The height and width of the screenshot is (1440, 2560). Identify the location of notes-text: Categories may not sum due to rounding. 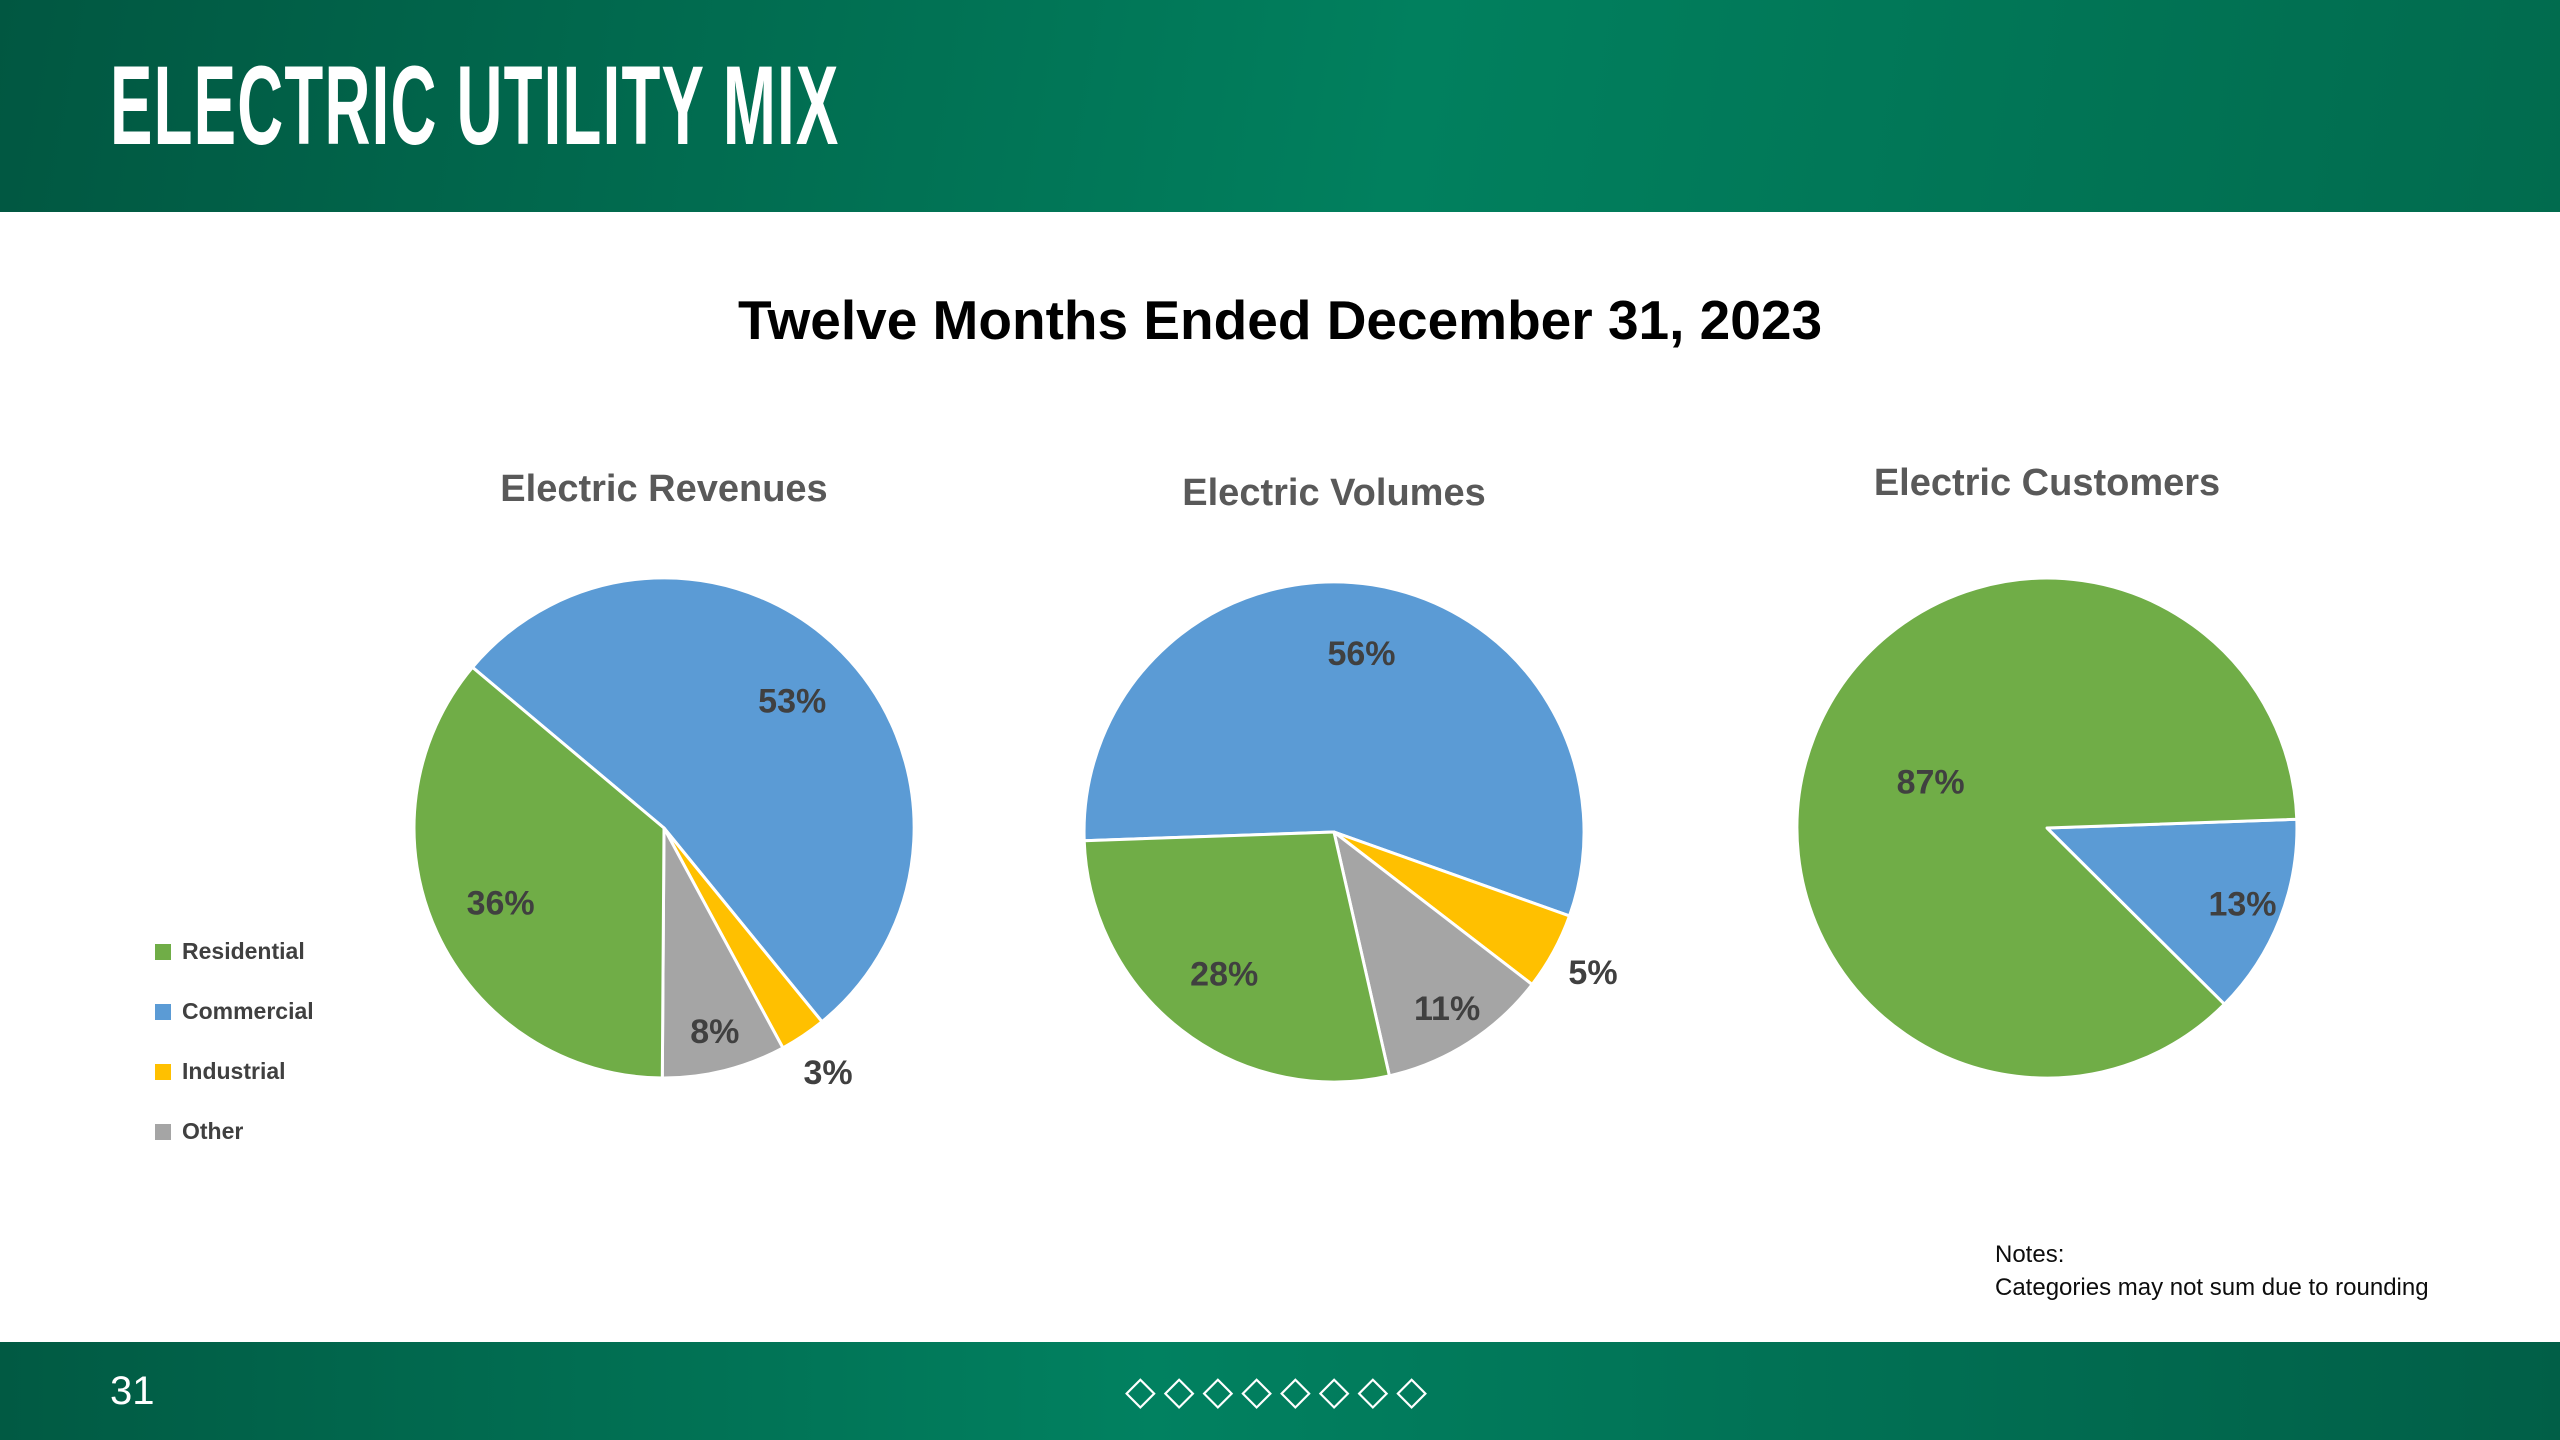
(2212, 1287).